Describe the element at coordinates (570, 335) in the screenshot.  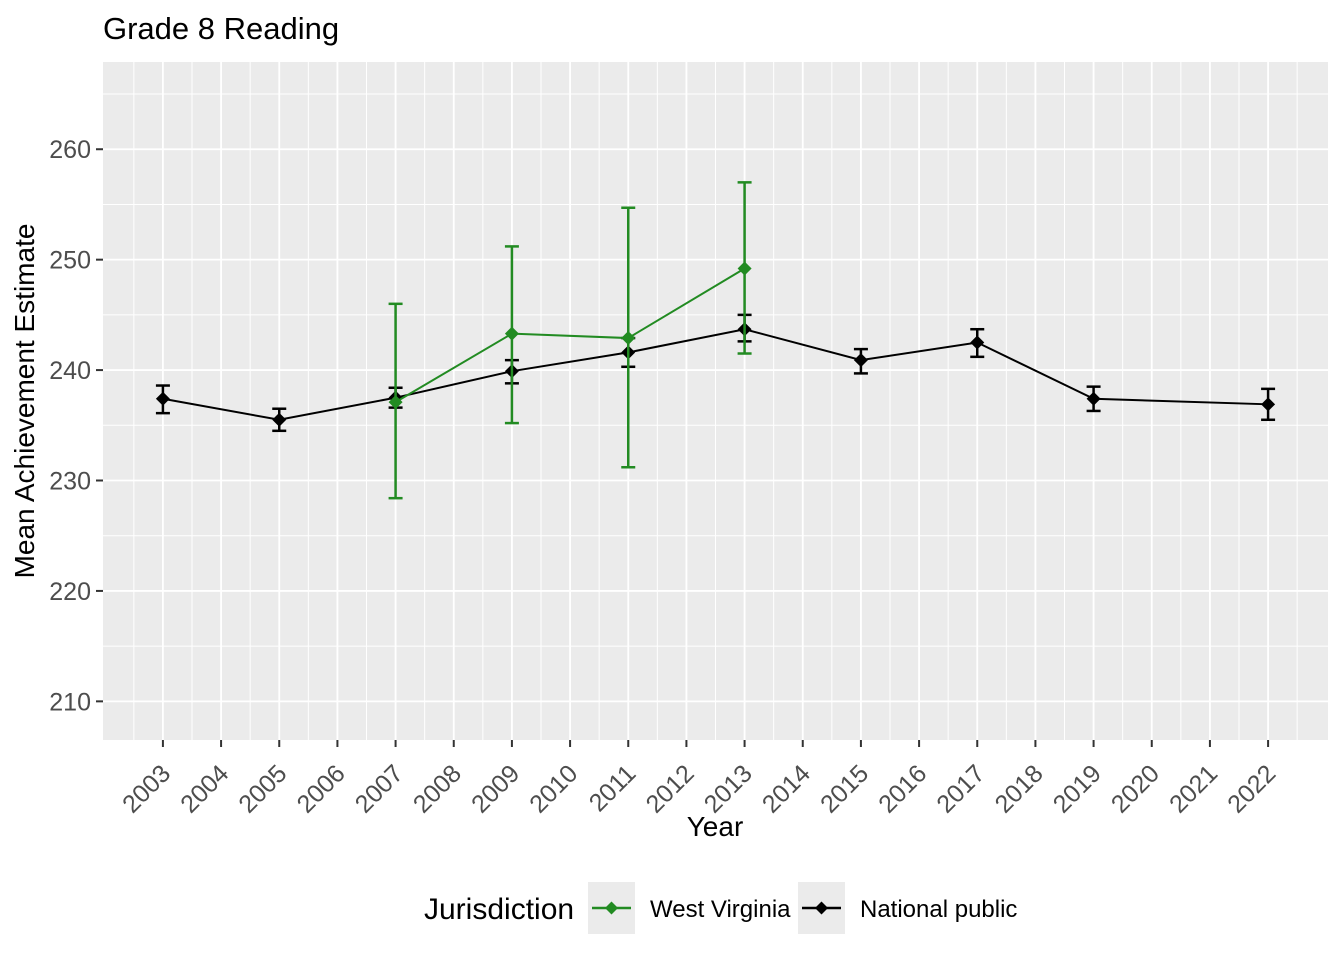
I see `series-line-west-virginia` at that location.